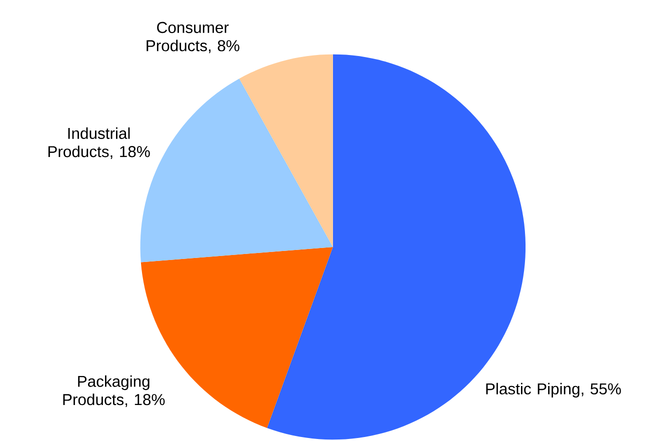 The width and height of the screenshot is (652, 441). I want to click on slice-label: Packaging Products, 18%, so click(114, 392).